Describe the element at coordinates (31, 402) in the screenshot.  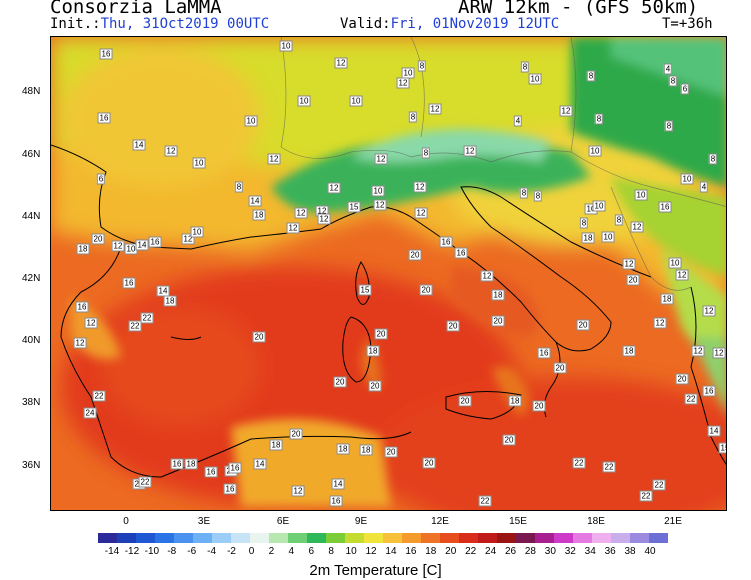
I see `lat-label: 38N` at that location.